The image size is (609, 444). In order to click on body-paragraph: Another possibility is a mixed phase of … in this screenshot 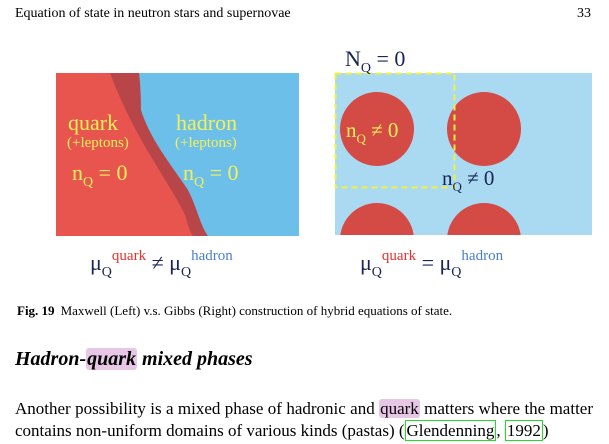, I will do `click(304, 420)`.